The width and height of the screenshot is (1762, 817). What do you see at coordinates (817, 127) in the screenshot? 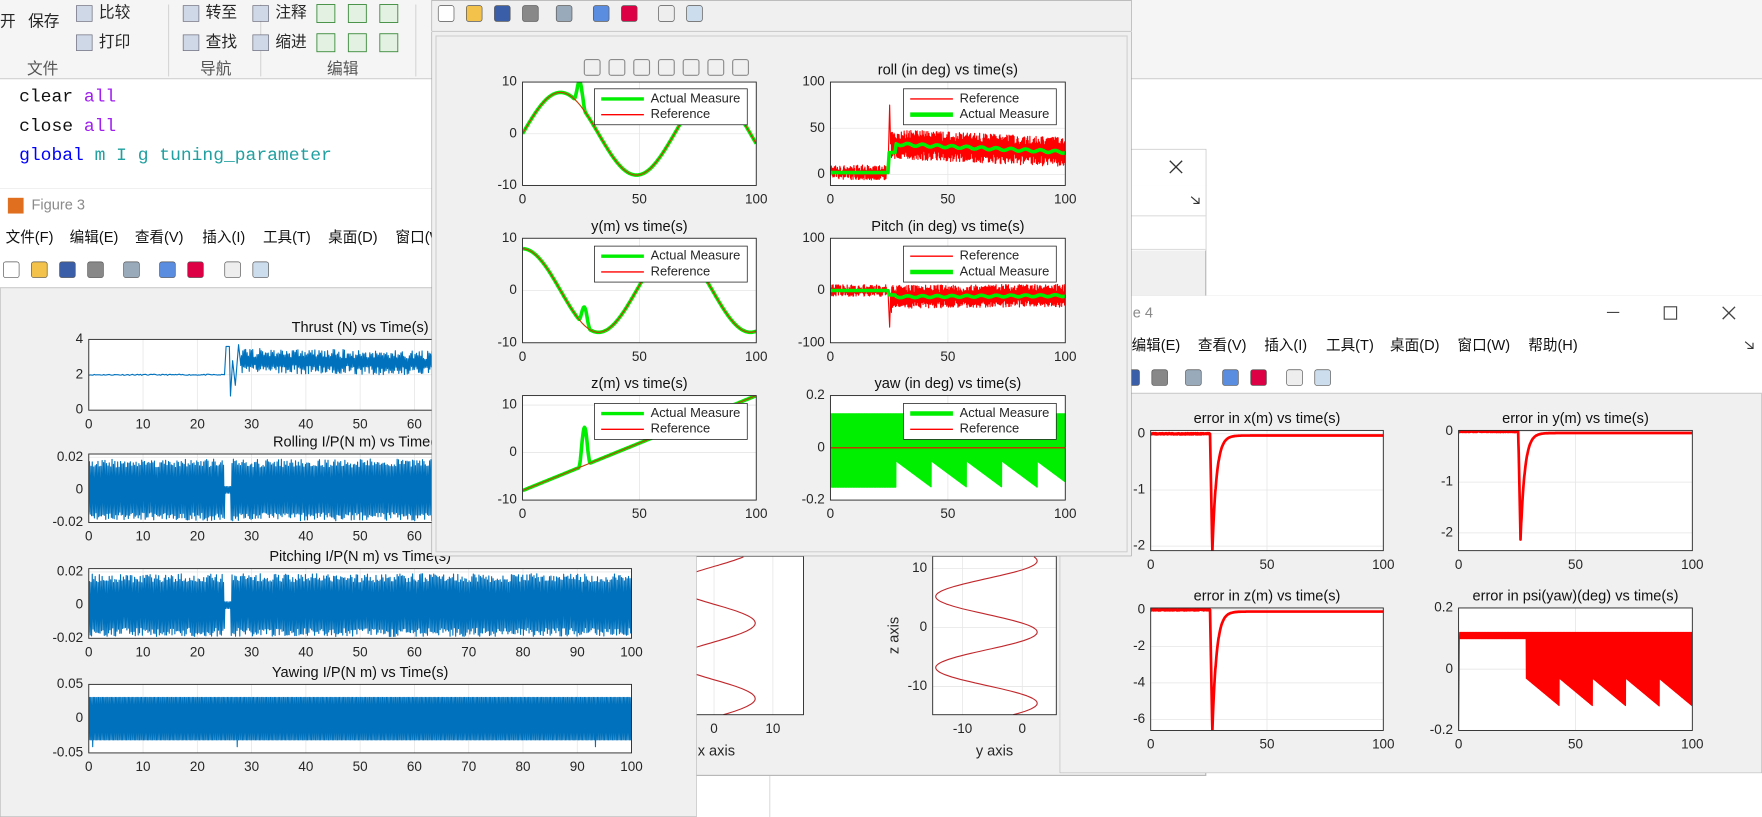
I see `y-tick-label: 50` at bounding box center [817, 127].